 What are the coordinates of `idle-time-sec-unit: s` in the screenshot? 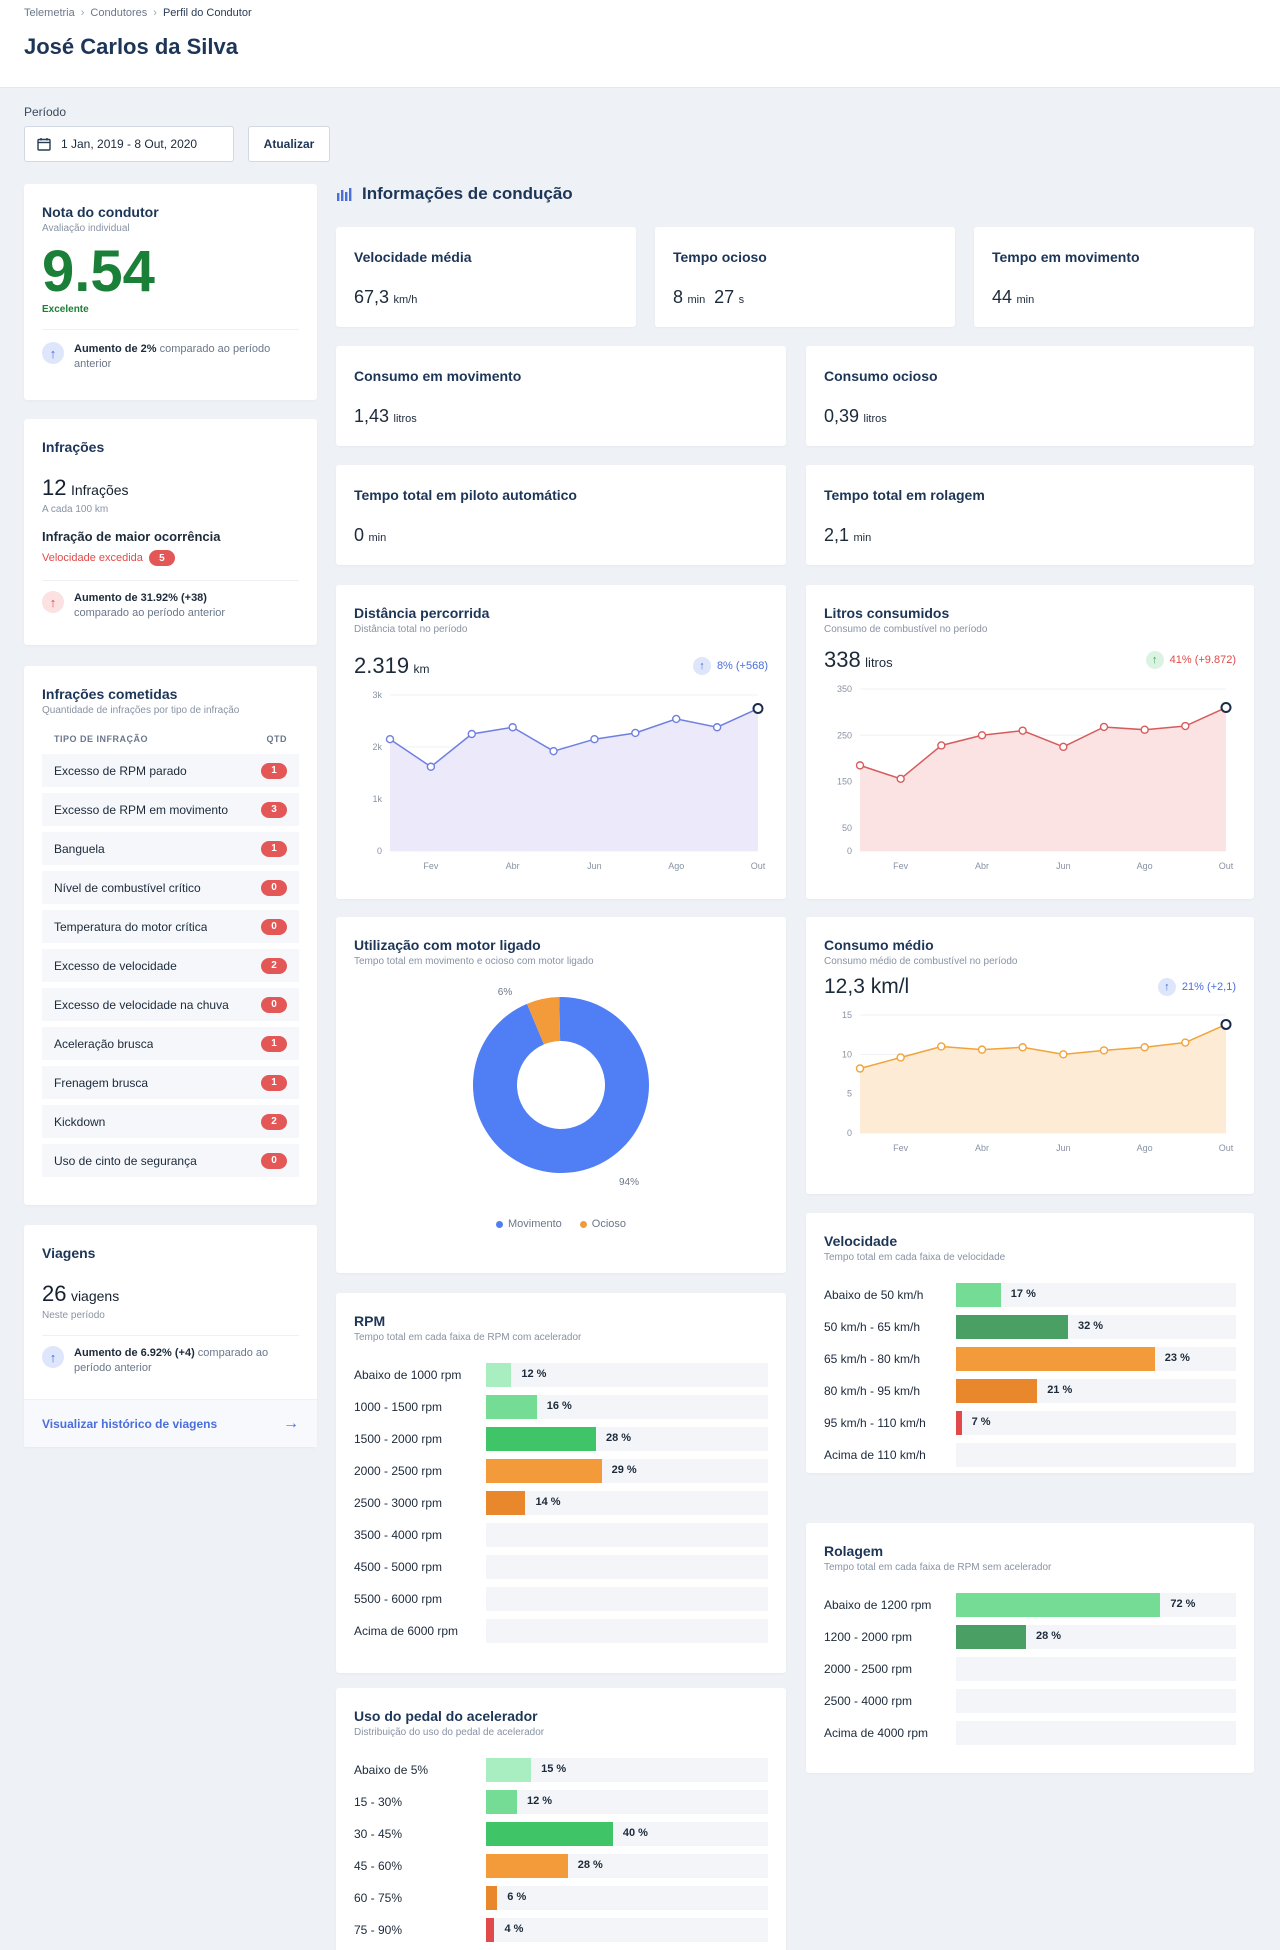 It's located at (741, 300).